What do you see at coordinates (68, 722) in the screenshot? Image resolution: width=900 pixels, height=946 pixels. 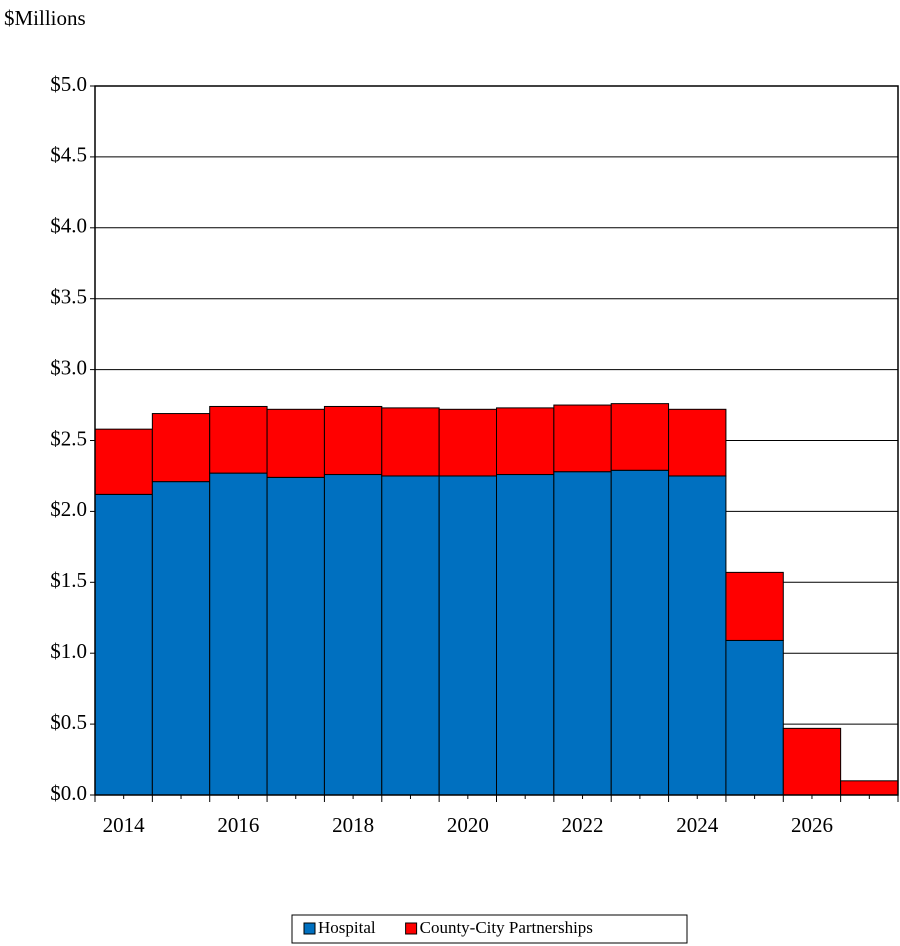 I see `y-tick-label: $0.5` at bounding box center [68, 722].